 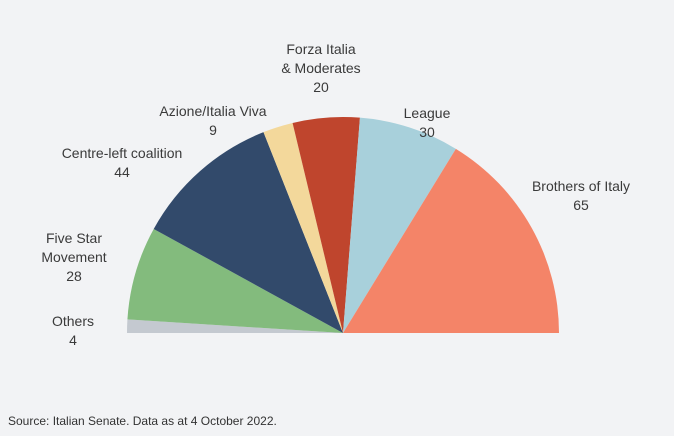 What do you see at coordinates (321, 68) in the screenshot?
I see `label-forza-italia-moderates: Forza Italia & Moderates 20` at bounding box center [321, 68].